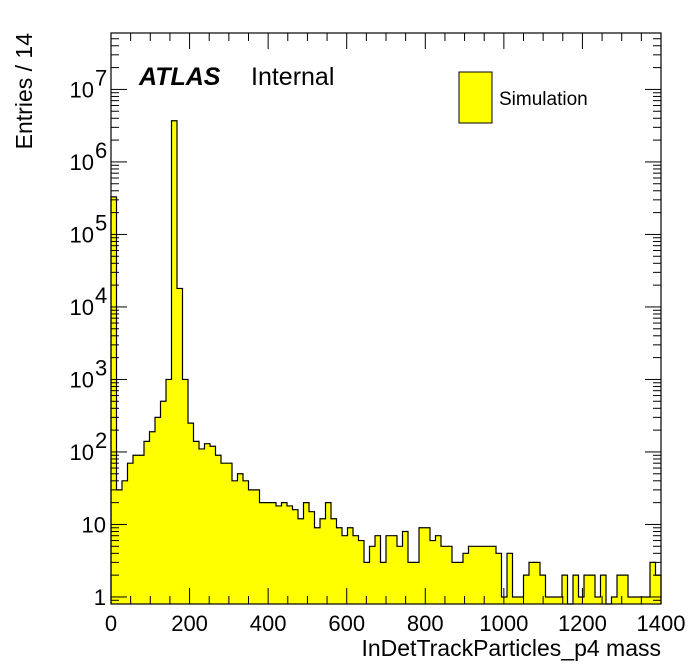 The image size is (696, 672). I want to click on x-tick-label: 1200, so click(582, 623).